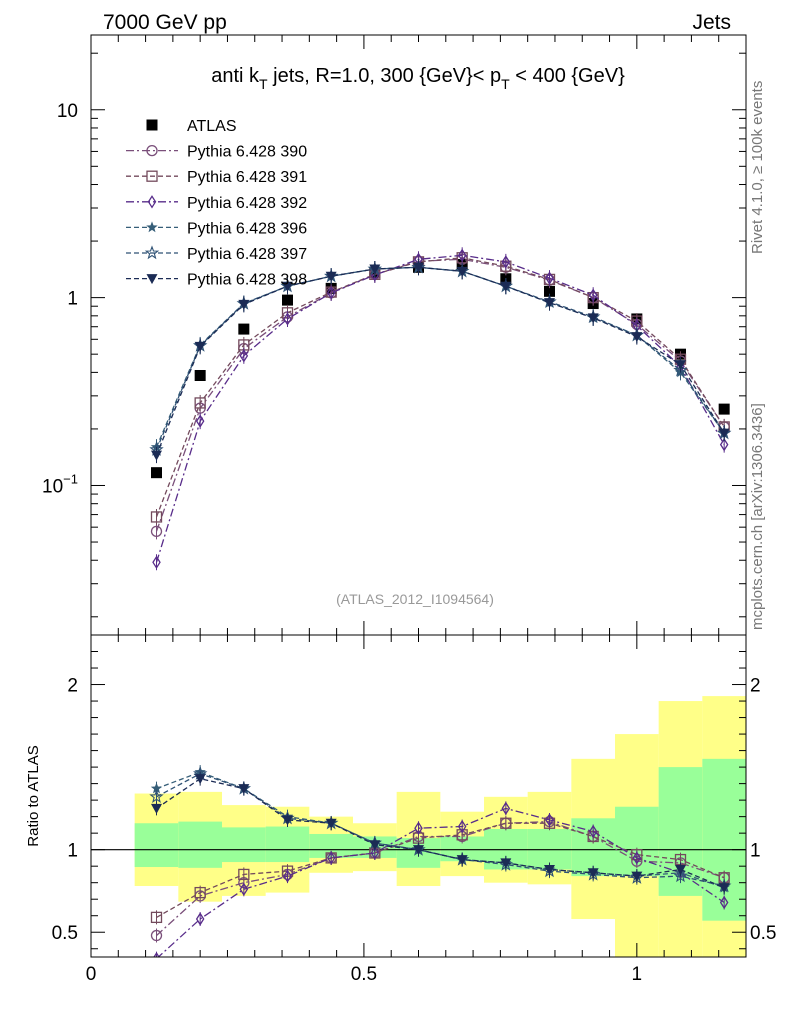 This screenshot has width=786, height=1024. Describe the element at coordinates (60, 484) in the screenshot. I see `main-y-tick-label: 10−1` at that location.